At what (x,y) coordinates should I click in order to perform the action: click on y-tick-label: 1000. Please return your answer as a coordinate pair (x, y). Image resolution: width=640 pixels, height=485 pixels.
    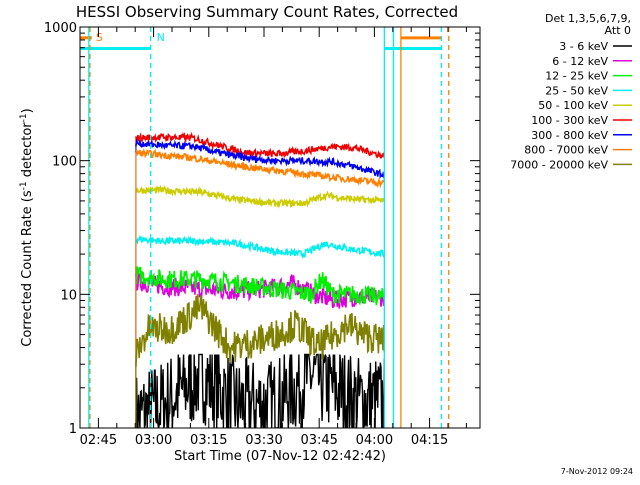
    Looking at the image, I should click on (60, 28).